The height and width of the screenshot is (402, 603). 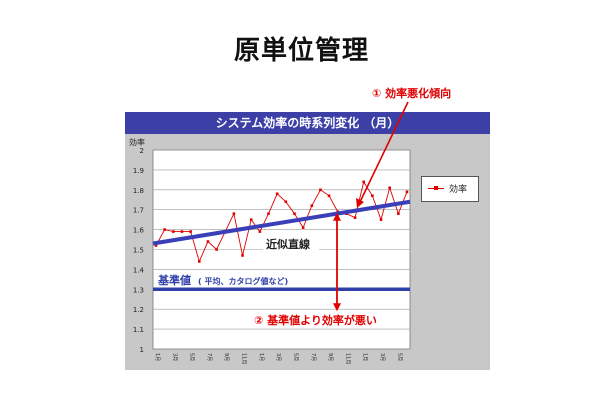 I want to click on y-tick-label: 1.8, so click(x=138, y=191).